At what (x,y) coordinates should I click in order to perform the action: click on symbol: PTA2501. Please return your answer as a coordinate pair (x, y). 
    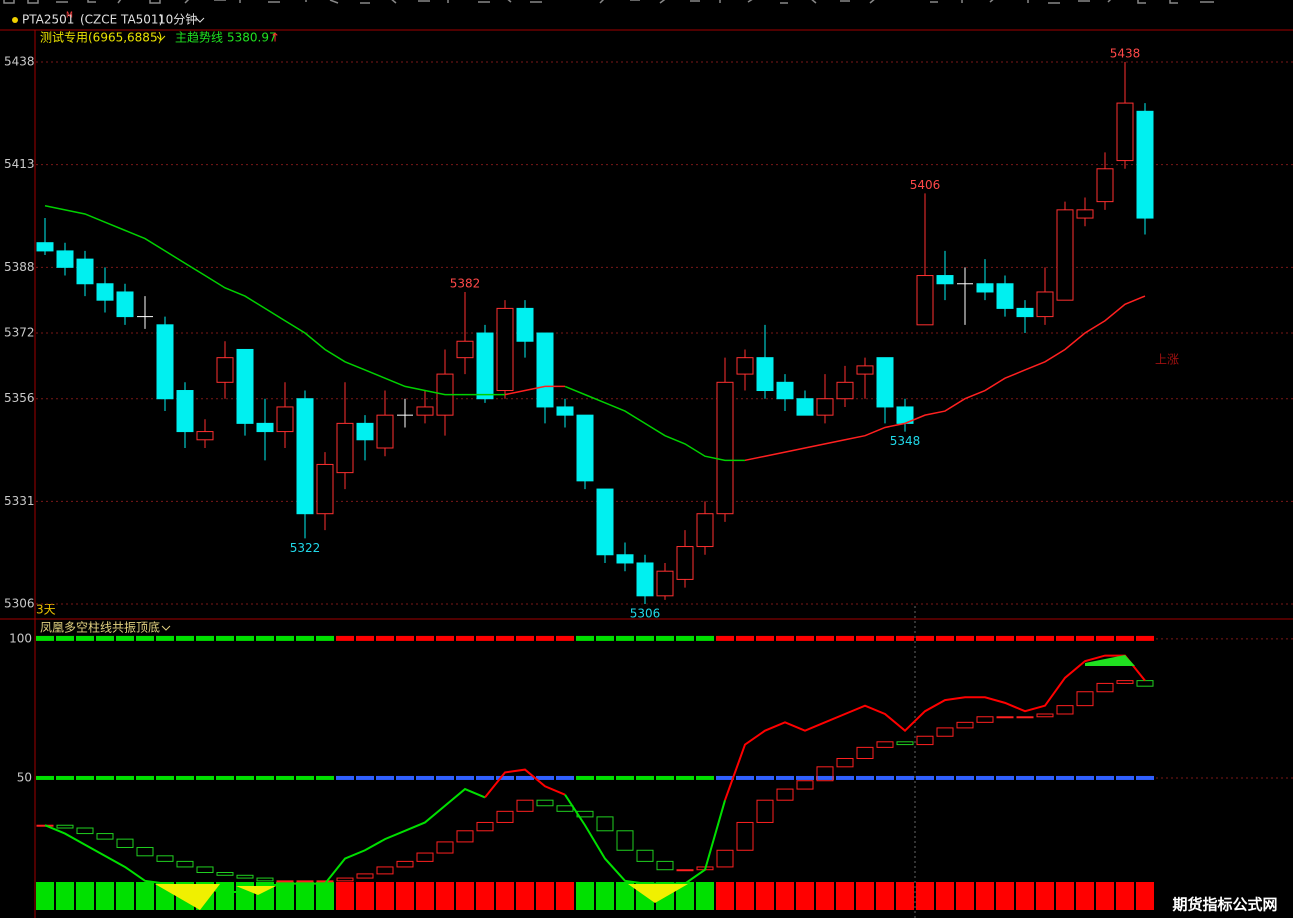
    Looking at the image, I should click on (48, 20).